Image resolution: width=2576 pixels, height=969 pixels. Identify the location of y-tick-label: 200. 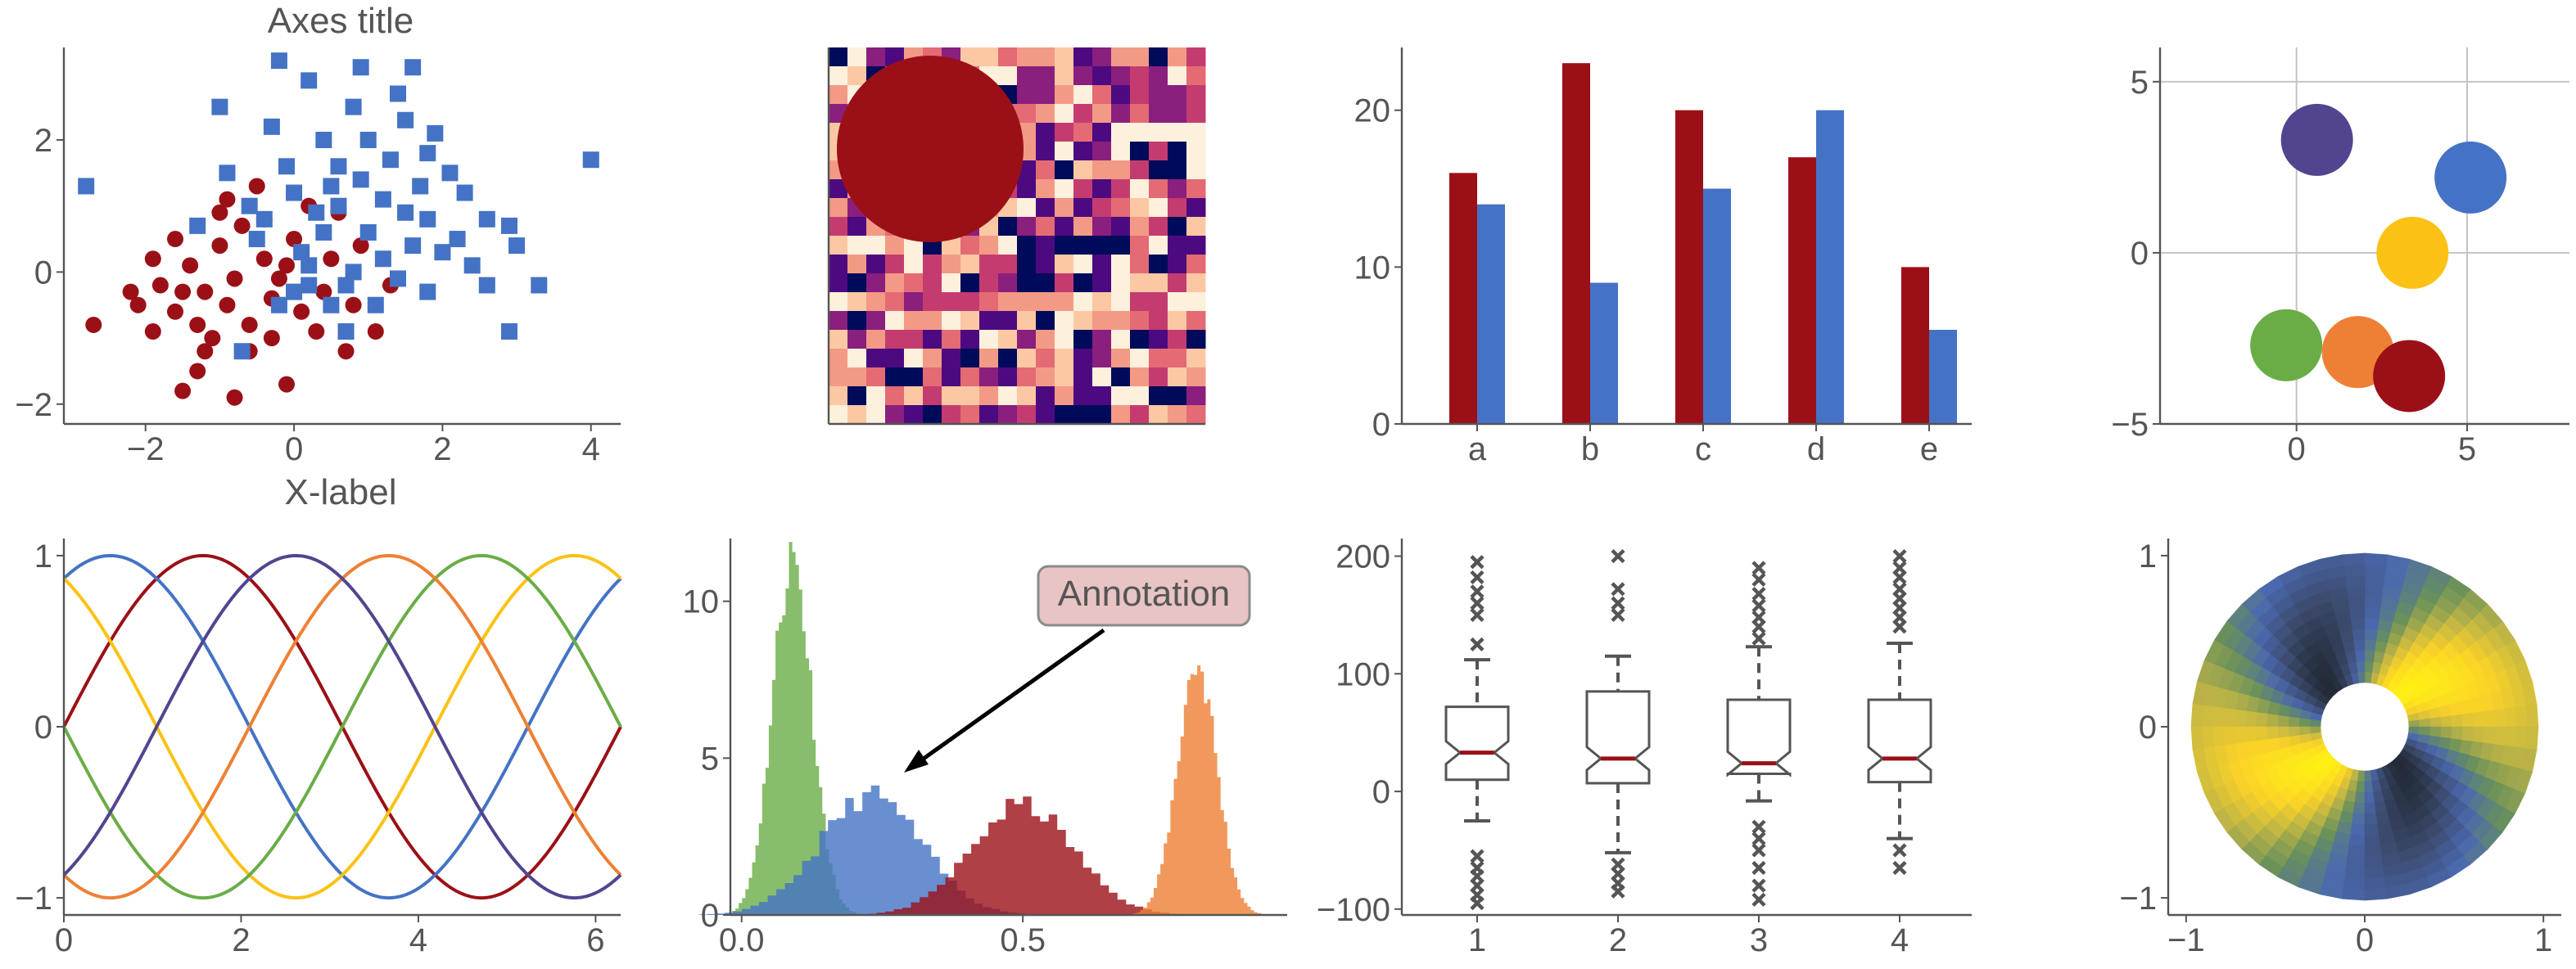
(1362, 557).